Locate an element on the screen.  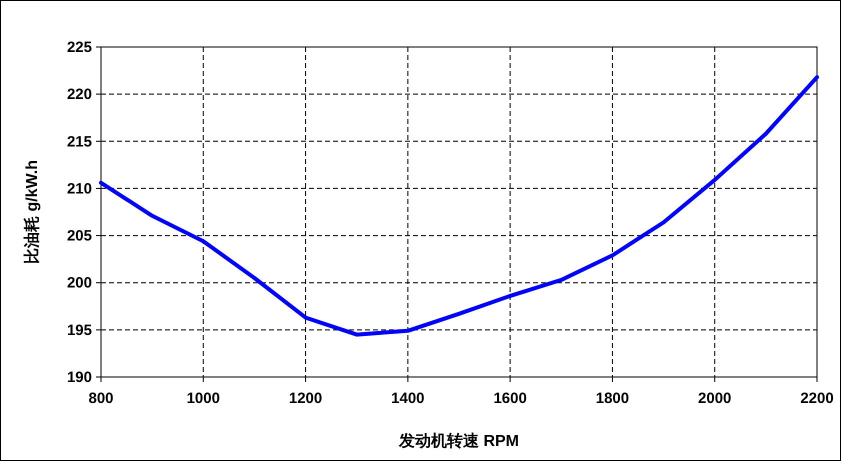
x-tick-label: 1400 is located at coordinates (408, 398).